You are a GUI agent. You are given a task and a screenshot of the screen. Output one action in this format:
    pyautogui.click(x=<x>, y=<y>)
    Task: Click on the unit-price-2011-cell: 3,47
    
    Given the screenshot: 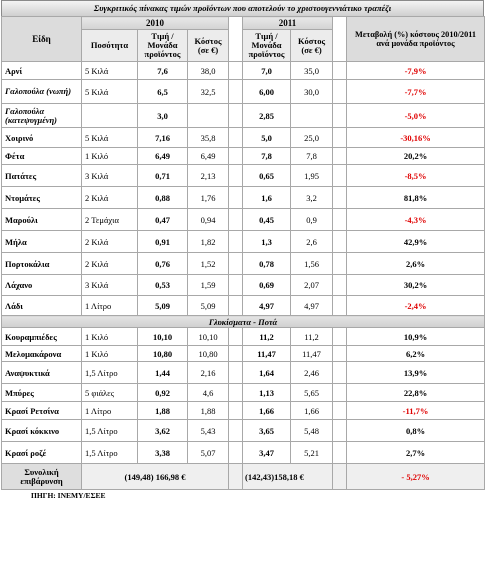 What is the action you would take?
    pyautogui.click(x=267, y=452)
    